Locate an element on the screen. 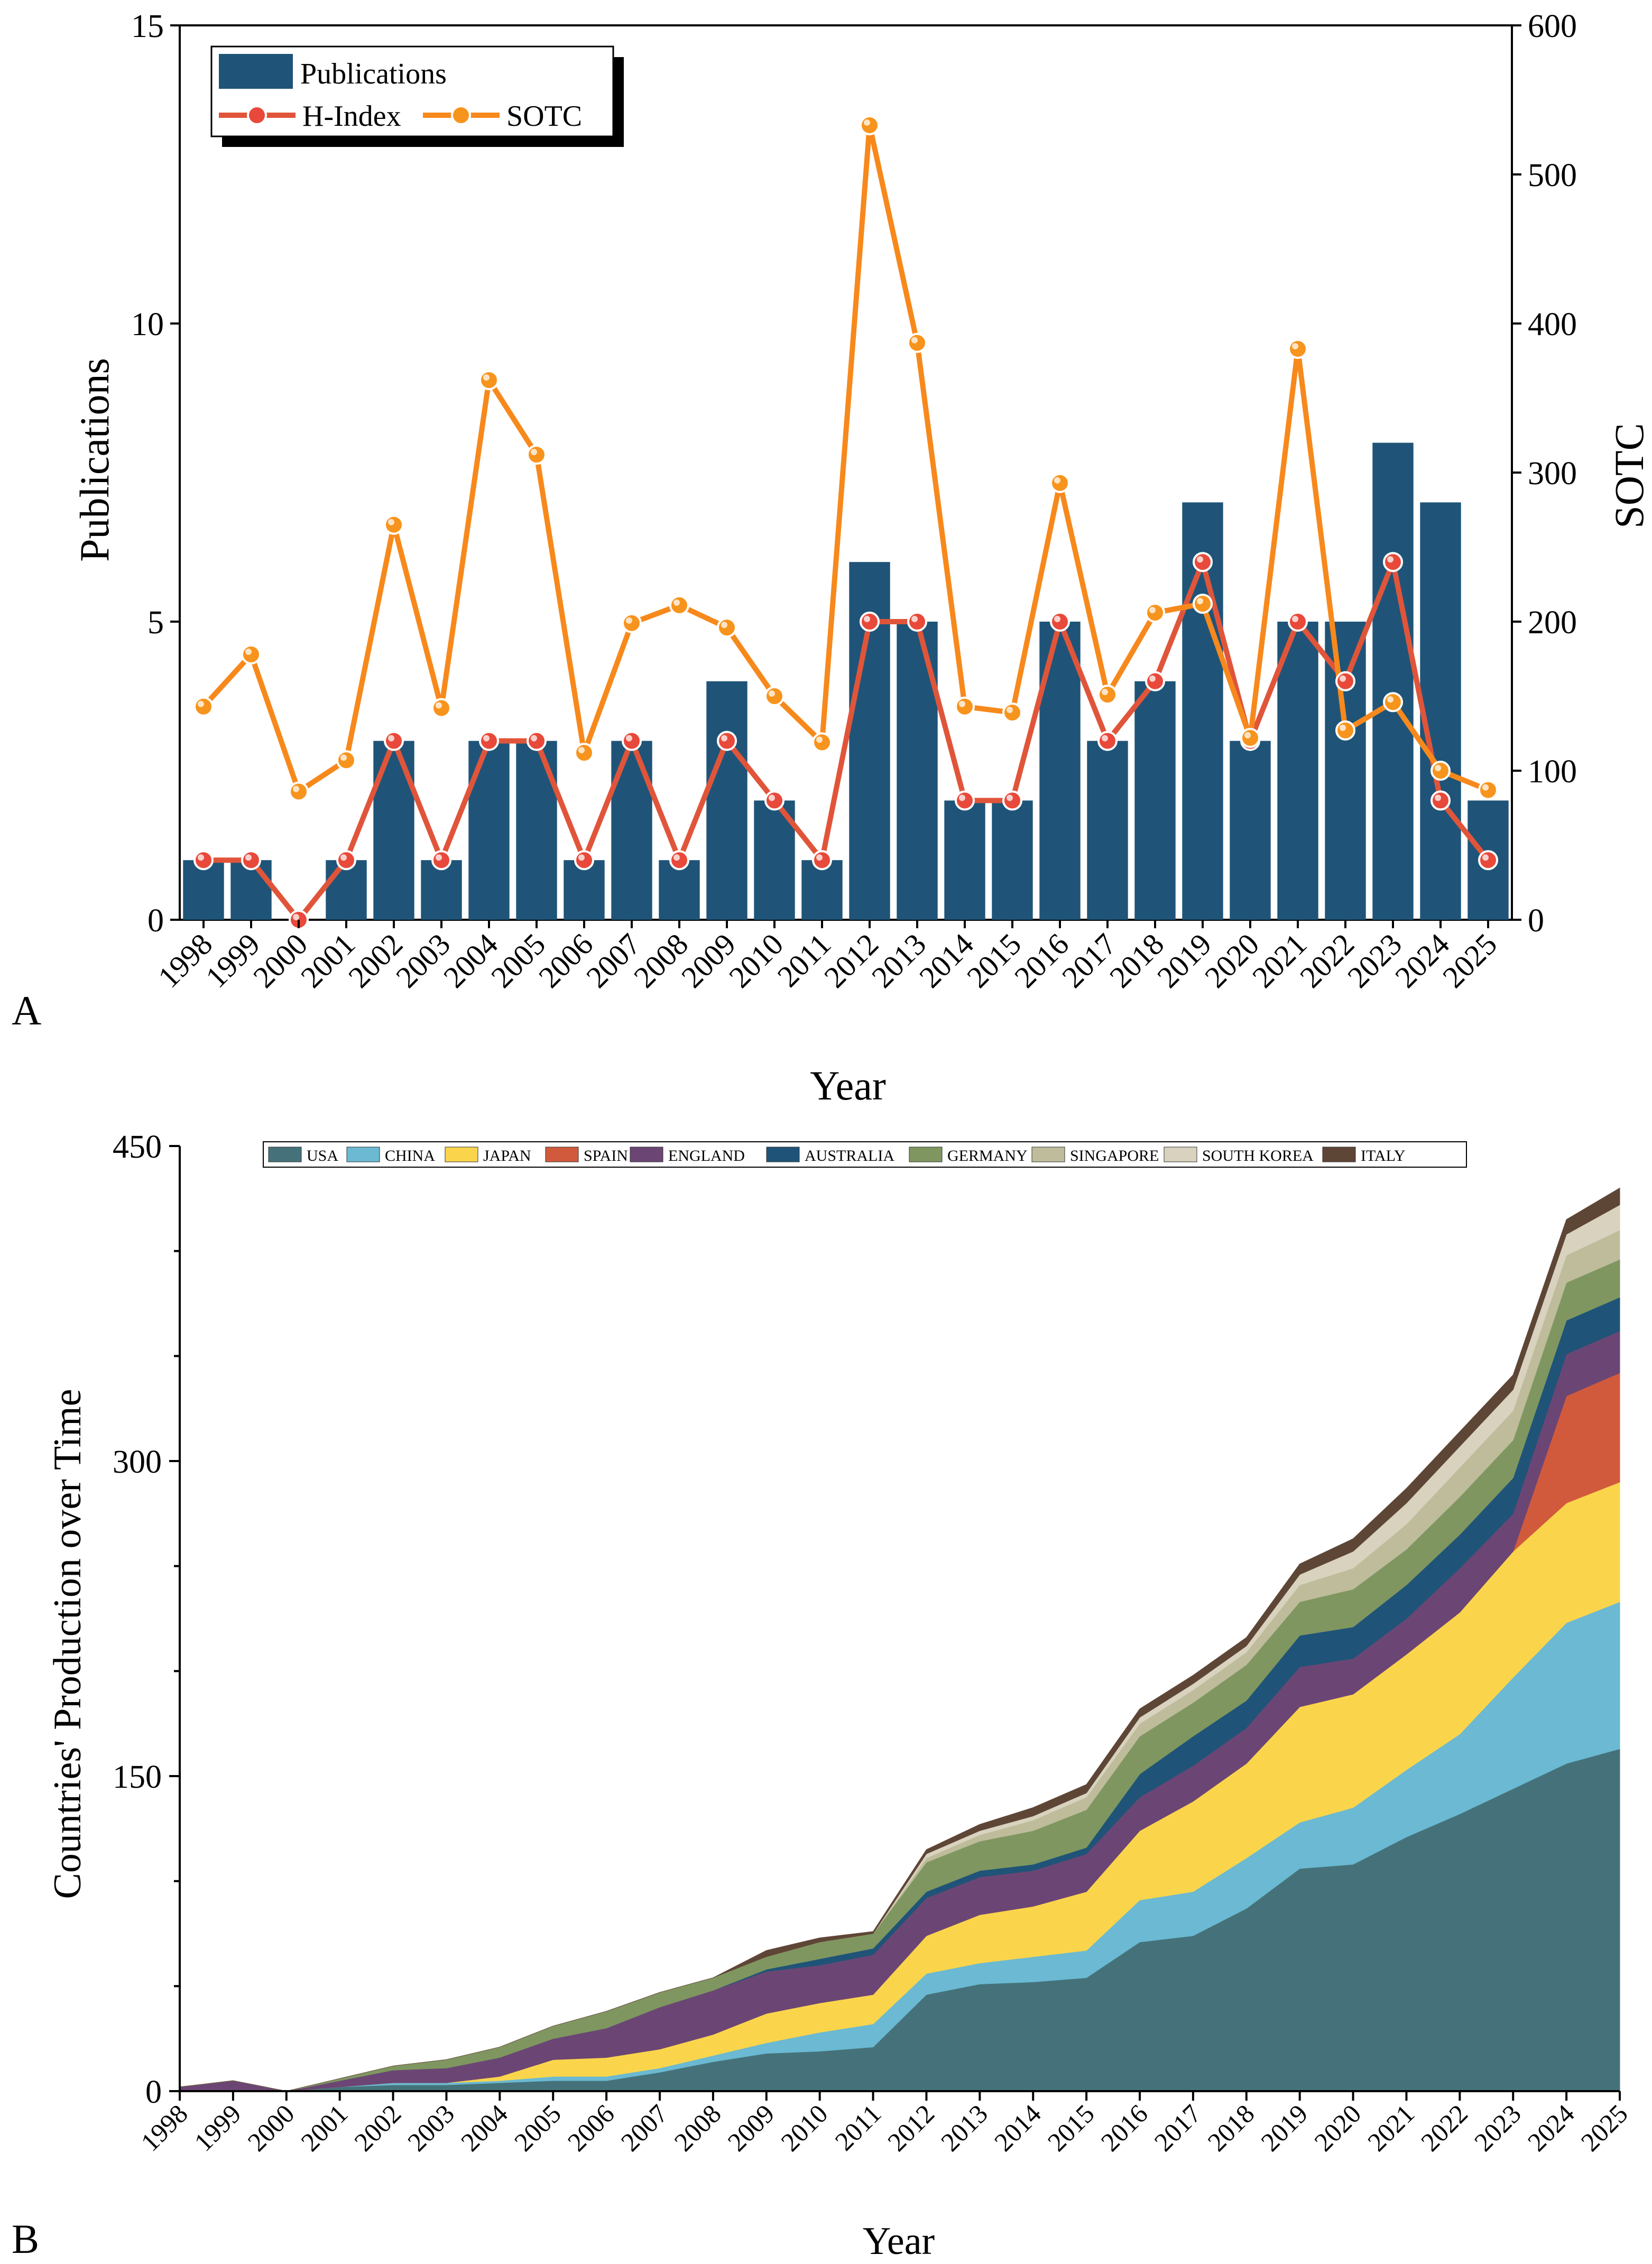 The width and height of the screenshot is (1652, 2264). point-sotc-2005 is located at coordinates (537, 455).